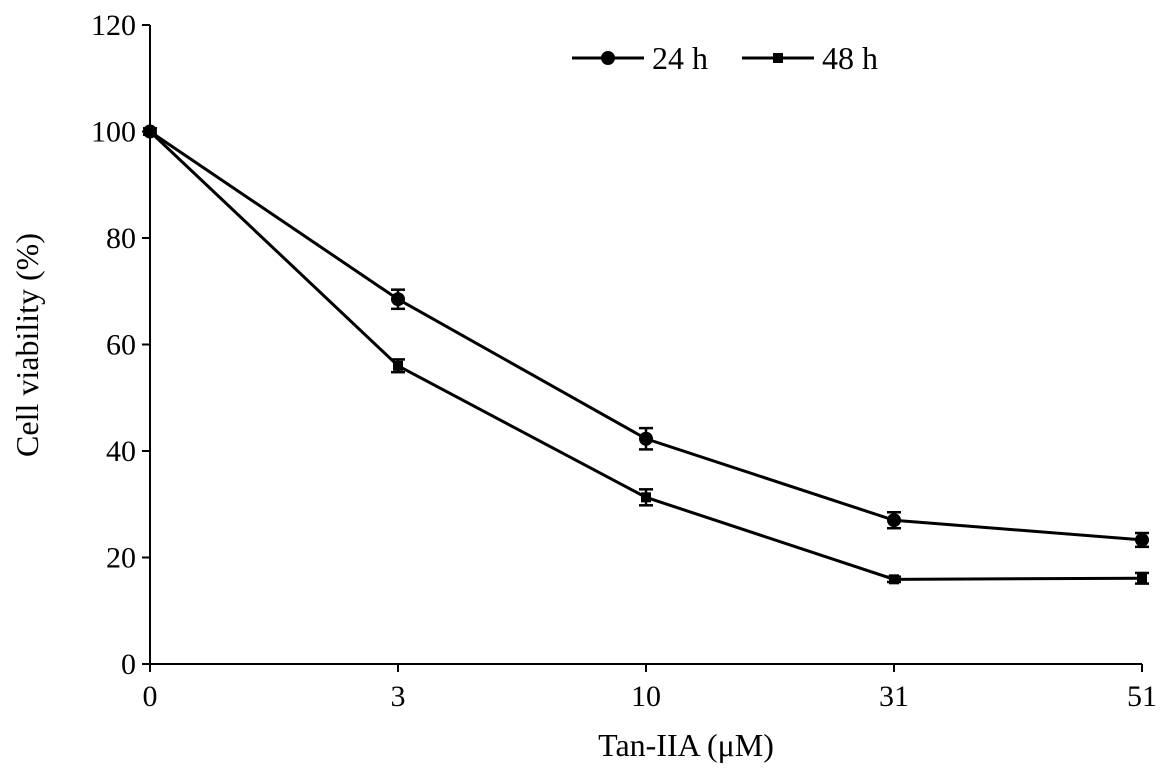 The height and width of the screenshot is (776, 1164). What do you see at coordinates (686, 745) in the screenshot?
I see `x-axis-title: Tan-IIA (μM)` at bounding box center [686, 745].